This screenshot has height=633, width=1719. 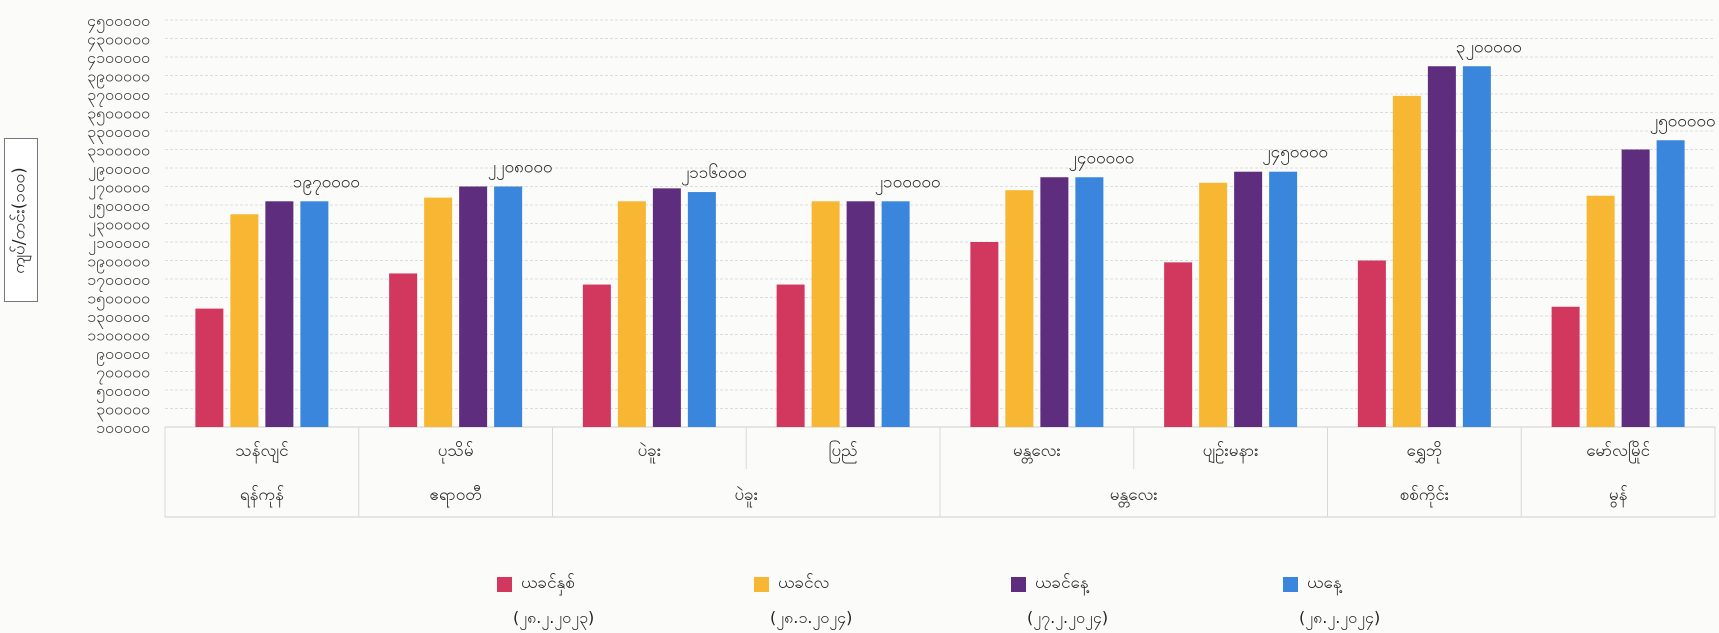 I want to click on data-label: ၂၂၀၈၀၀၀, so click(x=520, y=169).